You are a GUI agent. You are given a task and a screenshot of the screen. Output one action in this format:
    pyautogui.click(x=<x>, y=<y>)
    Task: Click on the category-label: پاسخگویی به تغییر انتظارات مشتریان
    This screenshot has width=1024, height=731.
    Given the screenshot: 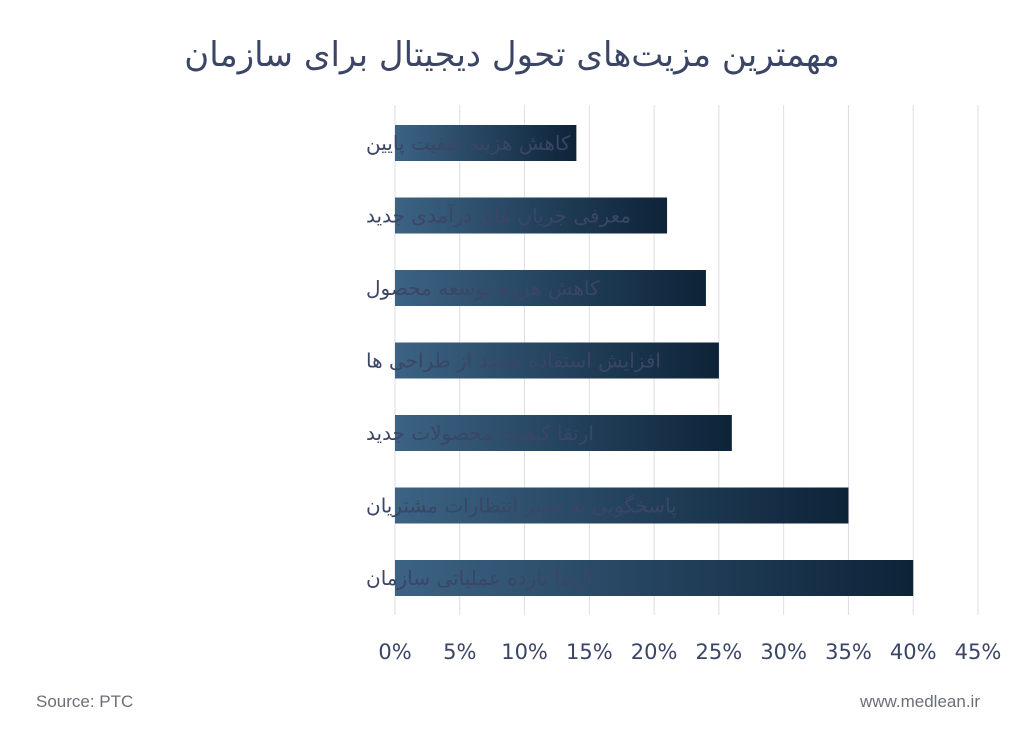 What is the action you would take?
    pyautogui.click(x=521, y=506)
    